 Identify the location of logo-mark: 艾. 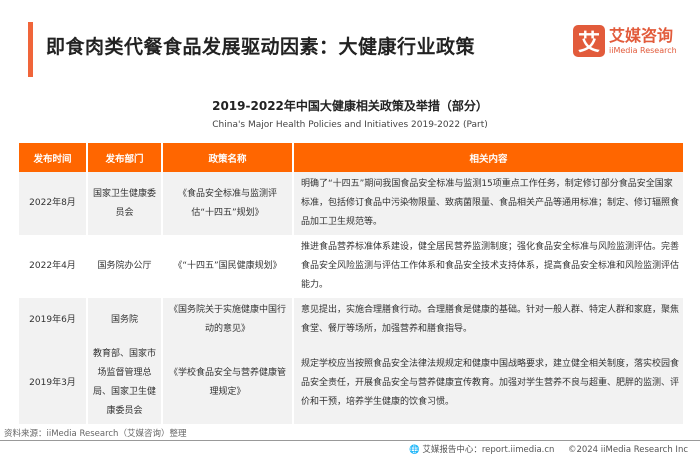
(589, 41).